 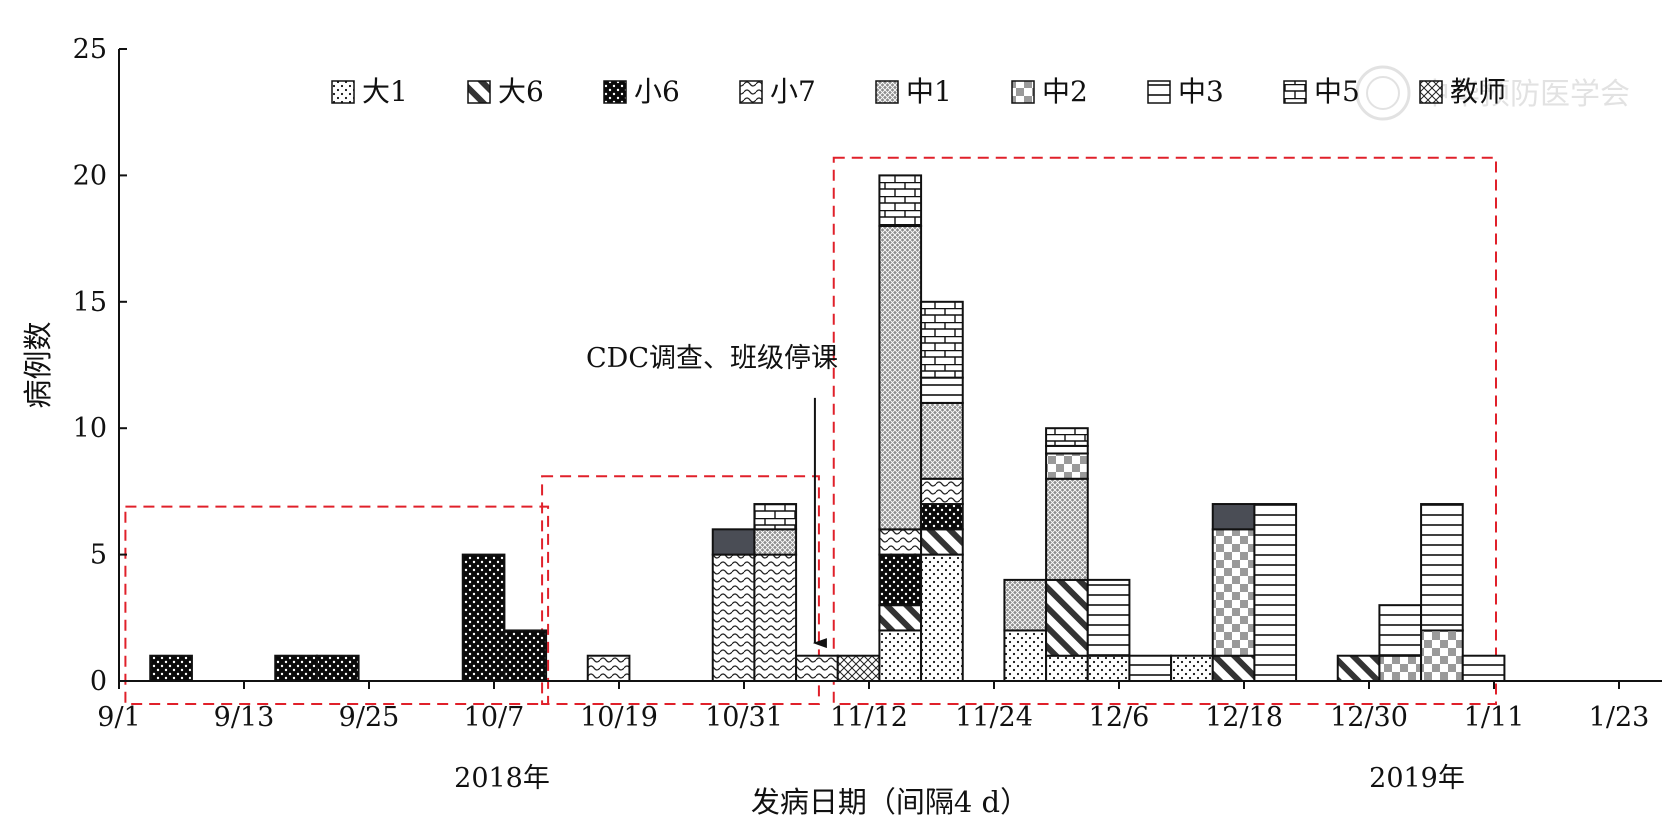 What do you see at coordinates (1049, 91) in the screenshot?
I see `legend-item-中2: 中2` at bounding box center [1049, 91].